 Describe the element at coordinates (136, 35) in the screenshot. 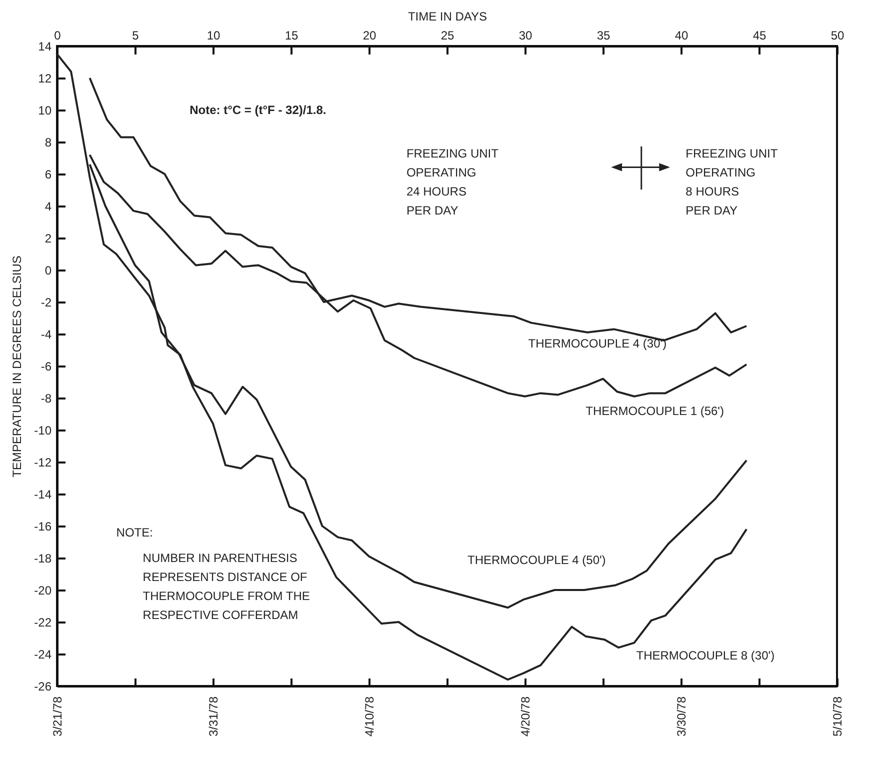

I see `x-tick-label: 5` at that location.